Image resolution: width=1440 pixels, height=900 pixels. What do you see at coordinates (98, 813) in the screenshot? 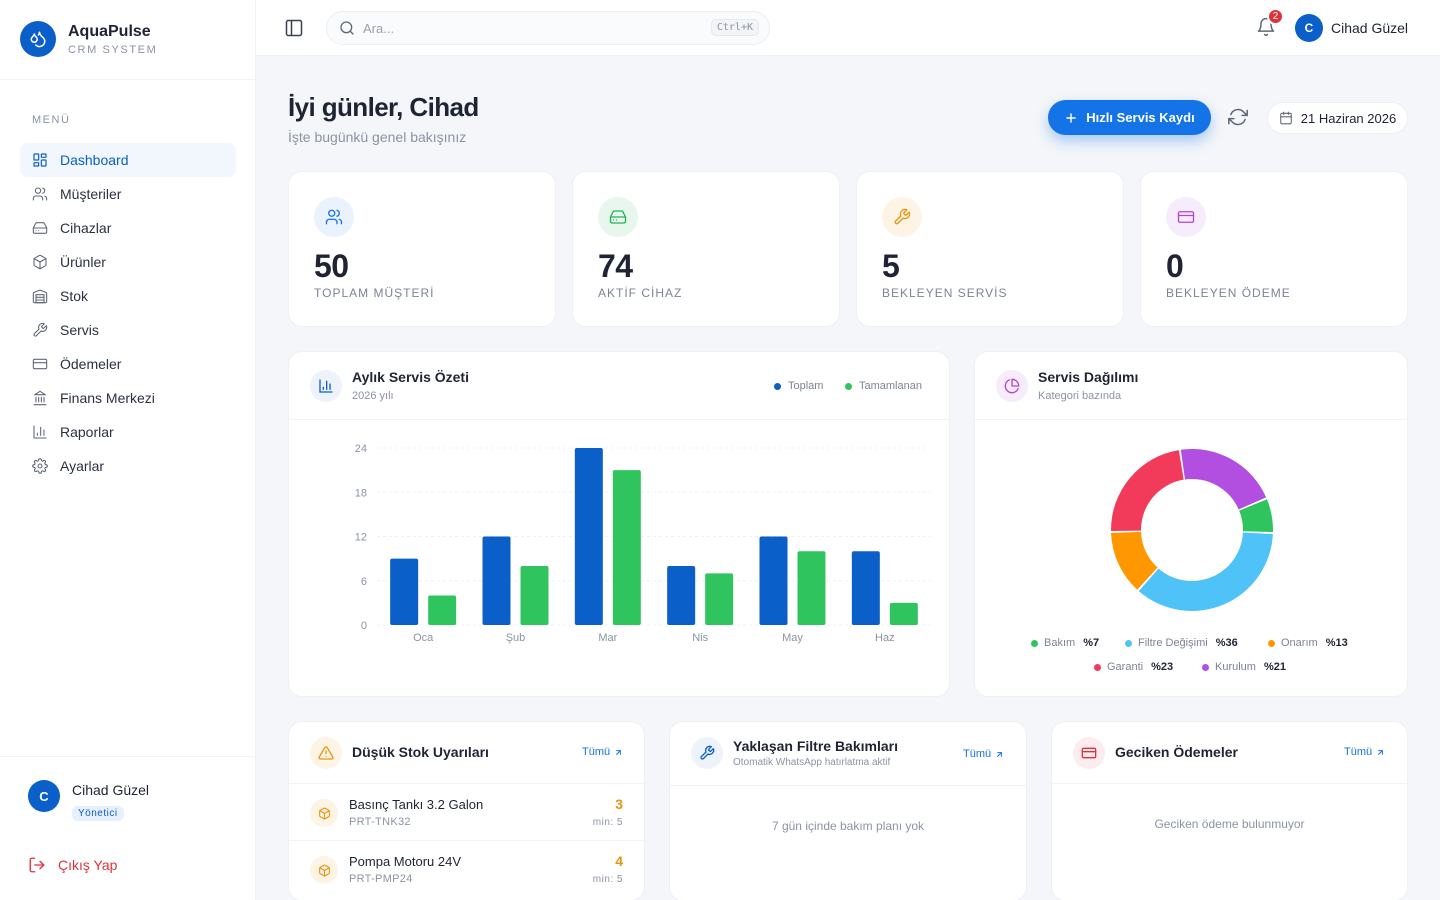
I see `role-badge: Yönetici` at bounding box center [98, 813].